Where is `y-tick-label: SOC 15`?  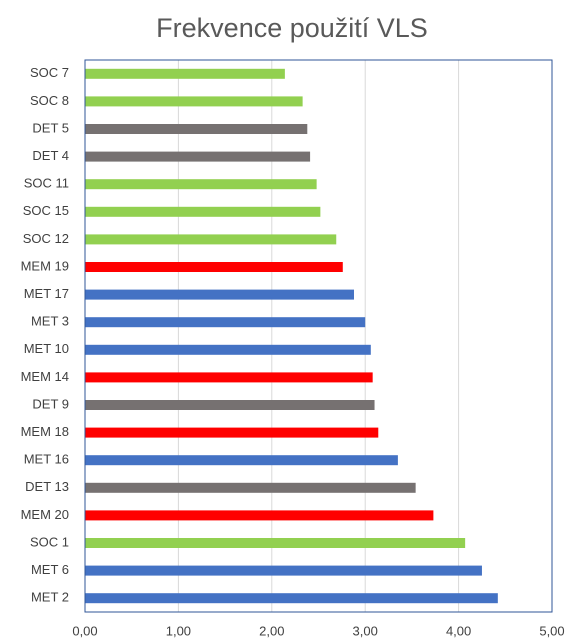
y-tick-label: SOC 15 is located at coordinates (46, 210).